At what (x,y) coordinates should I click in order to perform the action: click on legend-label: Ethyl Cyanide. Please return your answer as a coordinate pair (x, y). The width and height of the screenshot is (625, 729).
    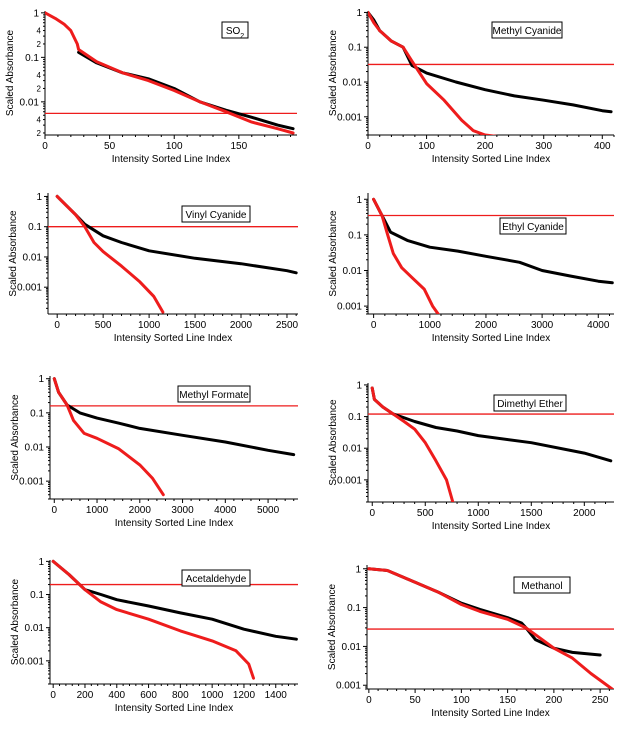
    Looking at the image, I should click on (533, 227).